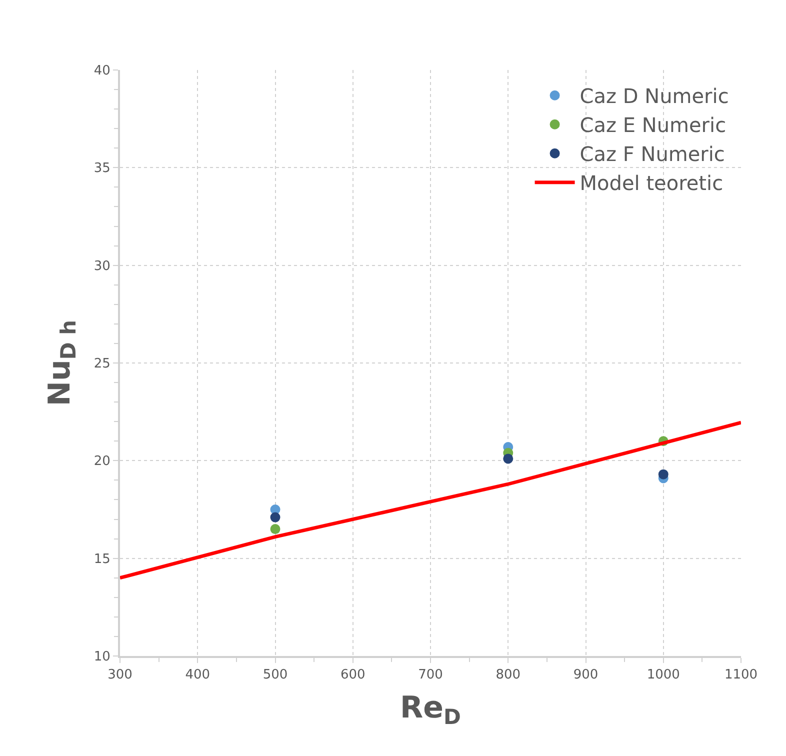 The height and width of the screenshot is (756, 786). Describe the element at coordinates (654, 96) in the screenshot. I see `legend-label: Caz D Numeric` at that location.